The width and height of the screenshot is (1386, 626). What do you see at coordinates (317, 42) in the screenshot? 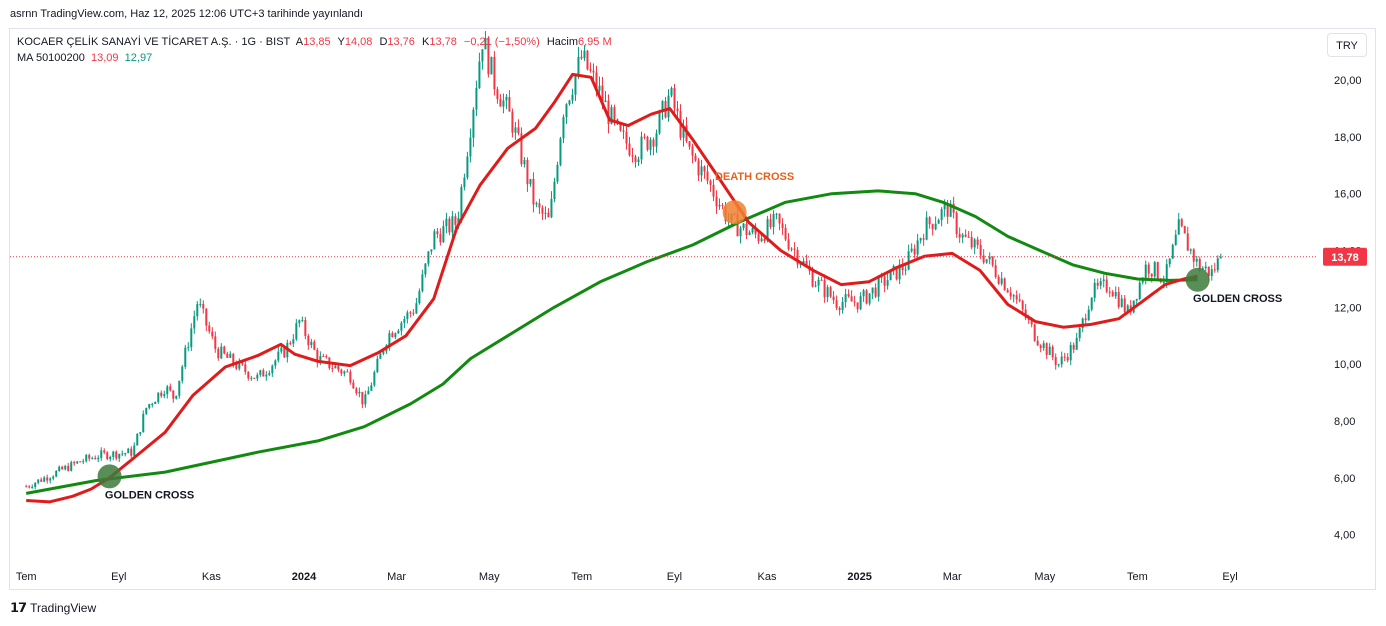
I see `open-value: 13,85` at bounding box center [317, 42].